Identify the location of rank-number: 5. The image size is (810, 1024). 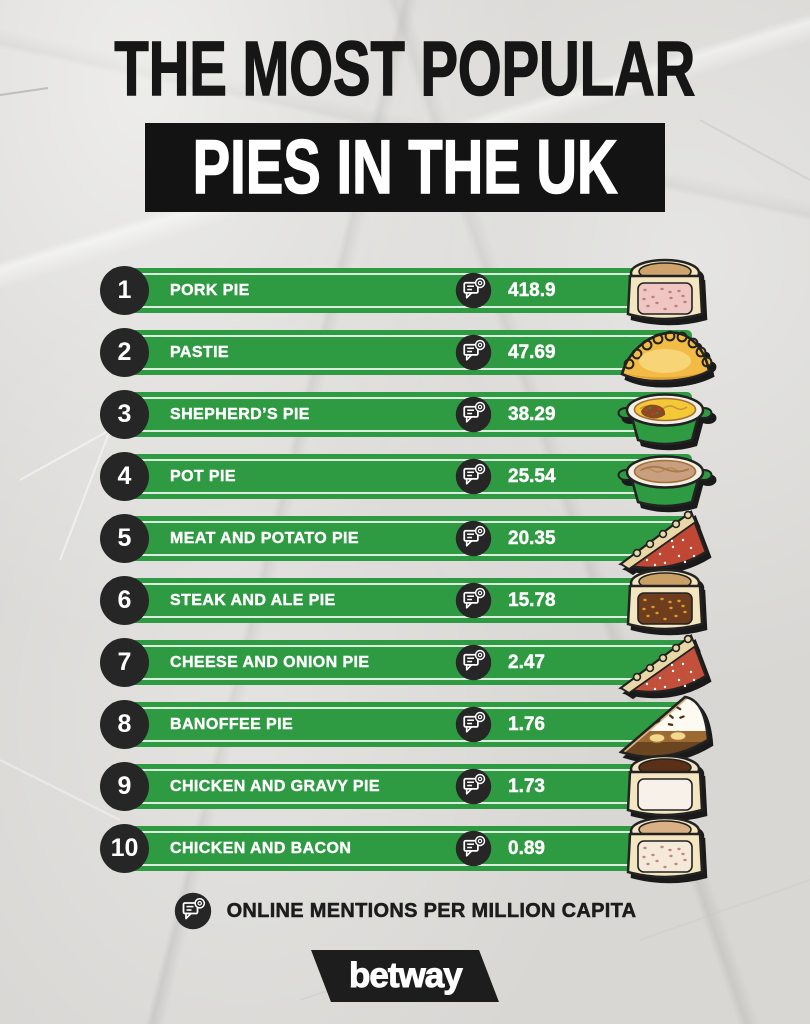
(124, 538).